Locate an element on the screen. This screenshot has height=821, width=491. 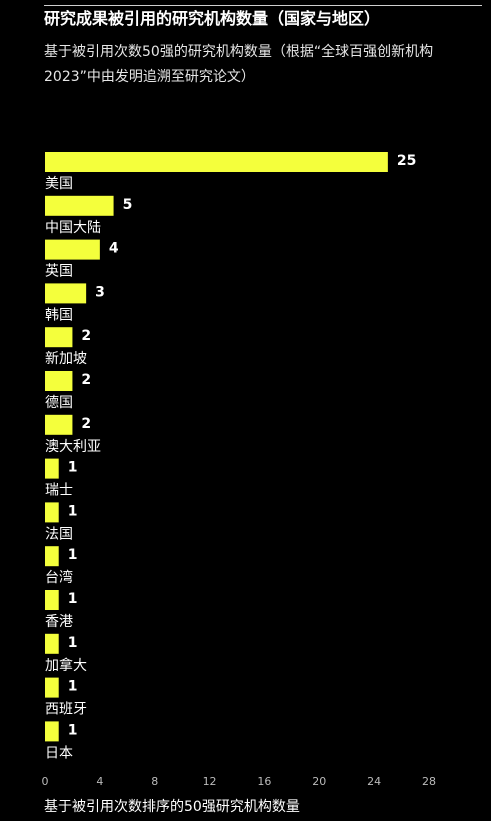
x-tick-label-7: 28 is located at coordinates (429, 781).